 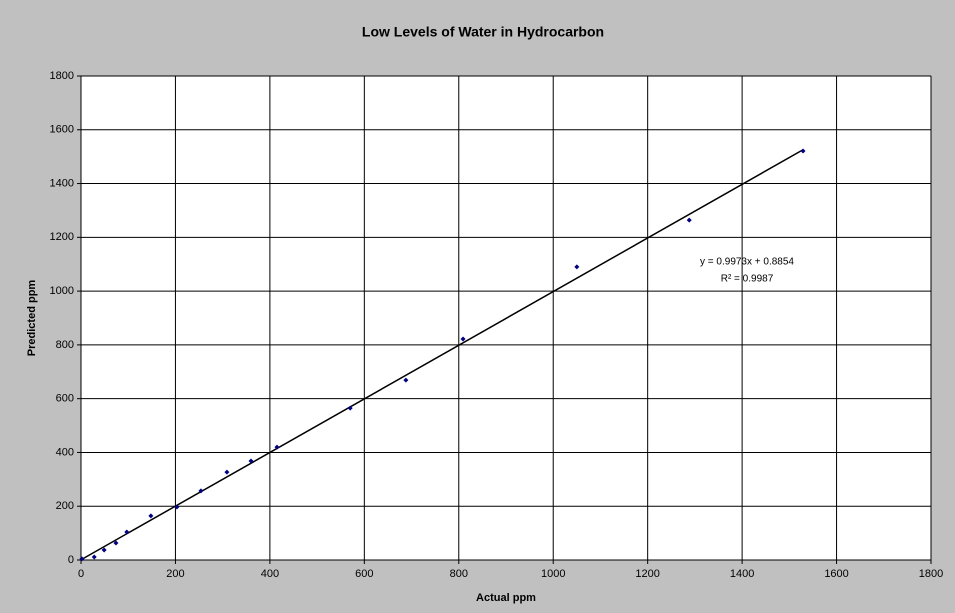 What do you see at coordinates (747, 262) in the screenshot?
I see `trendline-equation: y = 0.9973x + 0.8854` at bounding box center [747, 262].